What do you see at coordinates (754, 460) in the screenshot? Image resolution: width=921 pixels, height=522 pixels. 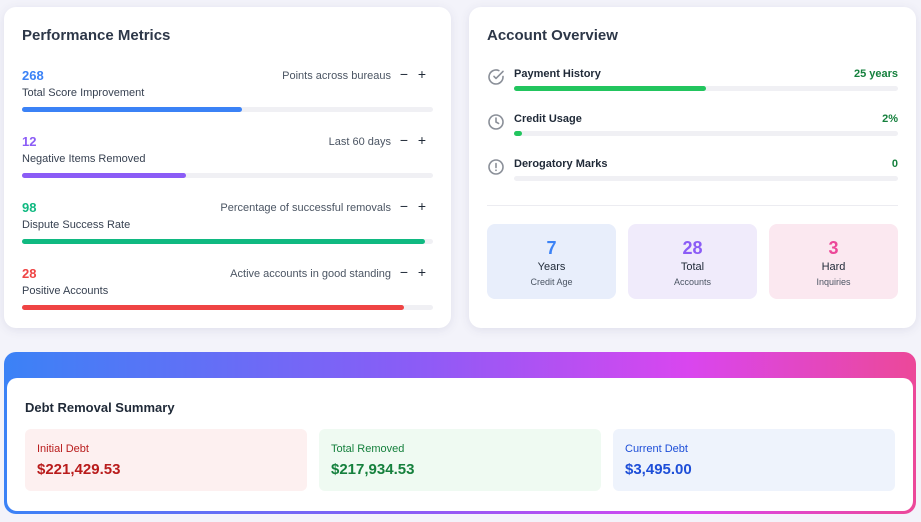 I see `current-debt-box: Current Debt $3,495.00` at bounding box center [754, 460].